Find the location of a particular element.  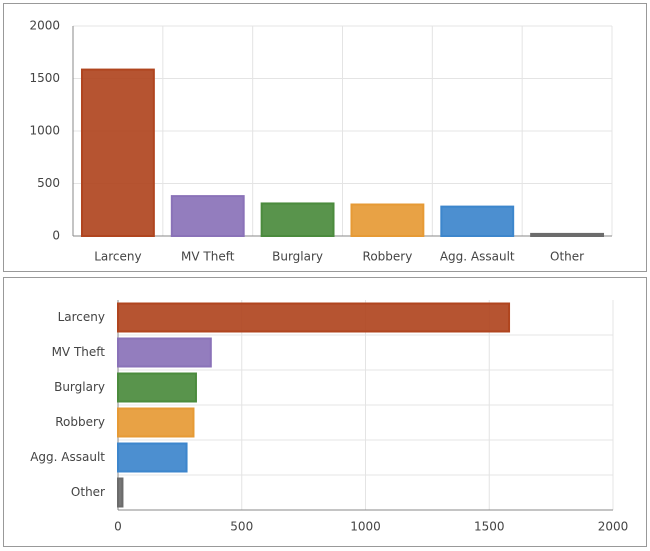

y-tick-label: Other is located at coordinates (88, 492).